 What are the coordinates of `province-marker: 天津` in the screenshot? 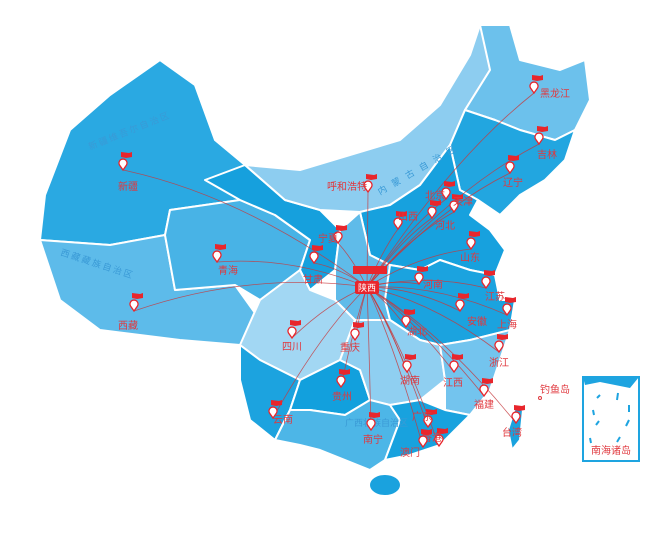 It's located at (461, 204).